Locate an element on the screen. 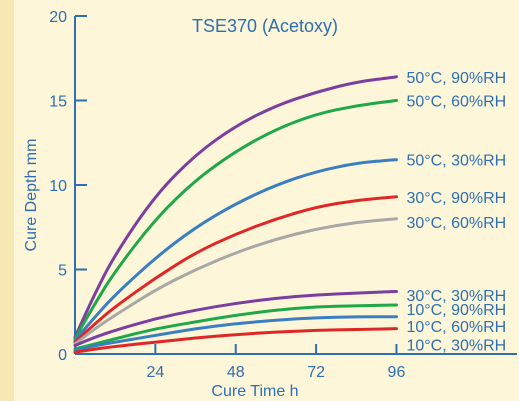 This screenshot has width=519, height=401. y-tick-label: 15 is located at coordinates (58, 102).